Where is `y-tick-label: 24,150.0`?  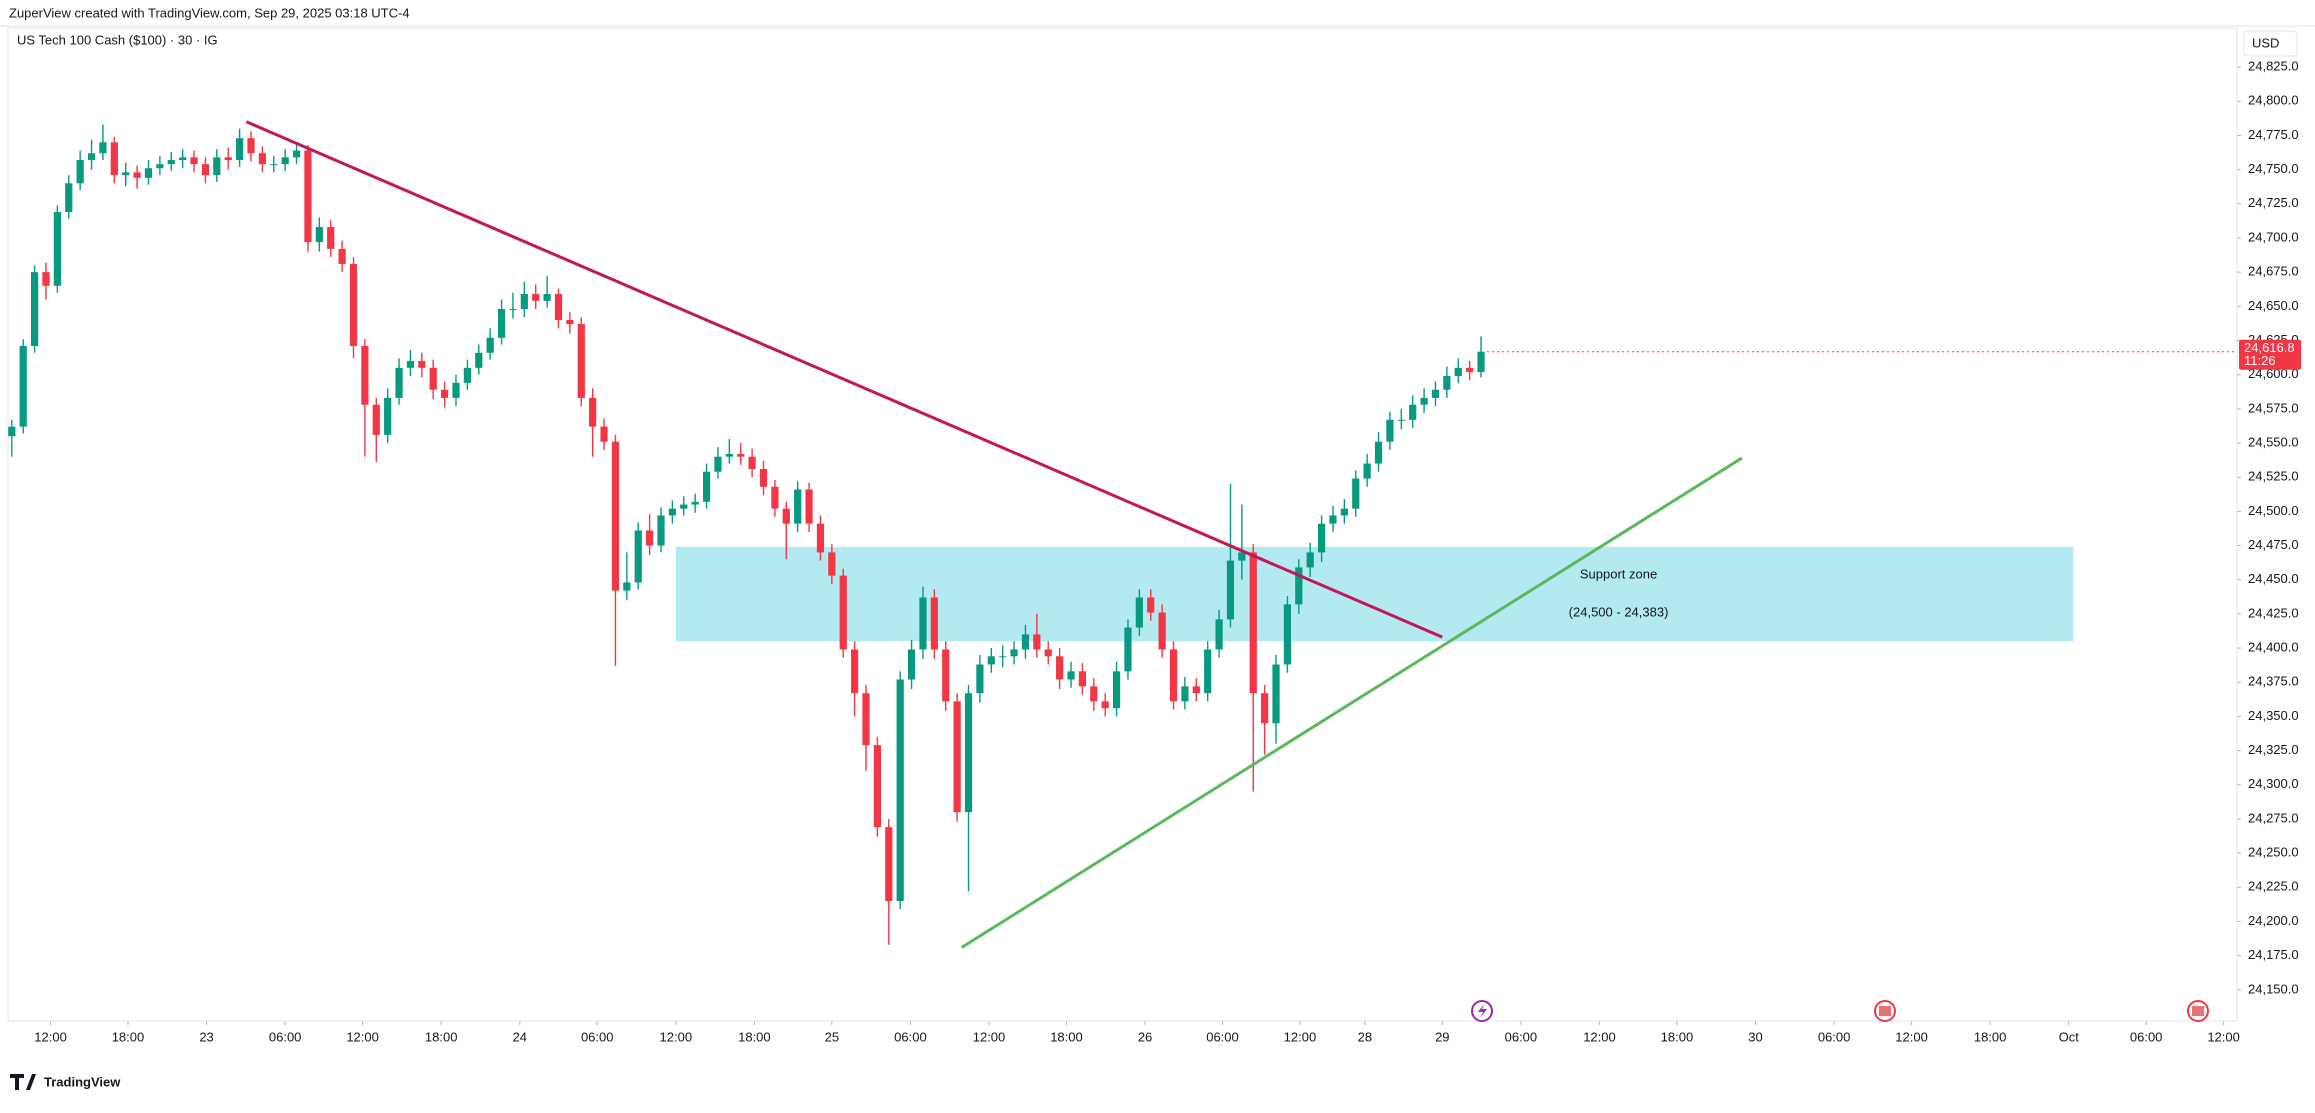
y-tick-label: 24,150.0 is located at coordinates (2273, 988).